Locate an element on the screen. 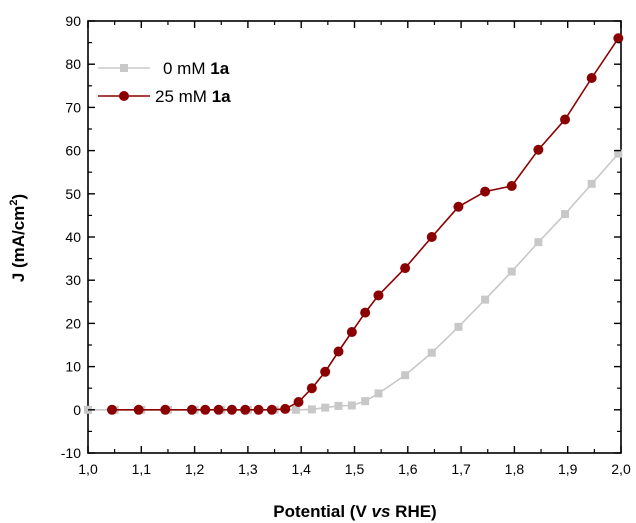 The height and width of the screenshot is (523, 636). y-tick-label: 40 is located at coordinates (73, 237).